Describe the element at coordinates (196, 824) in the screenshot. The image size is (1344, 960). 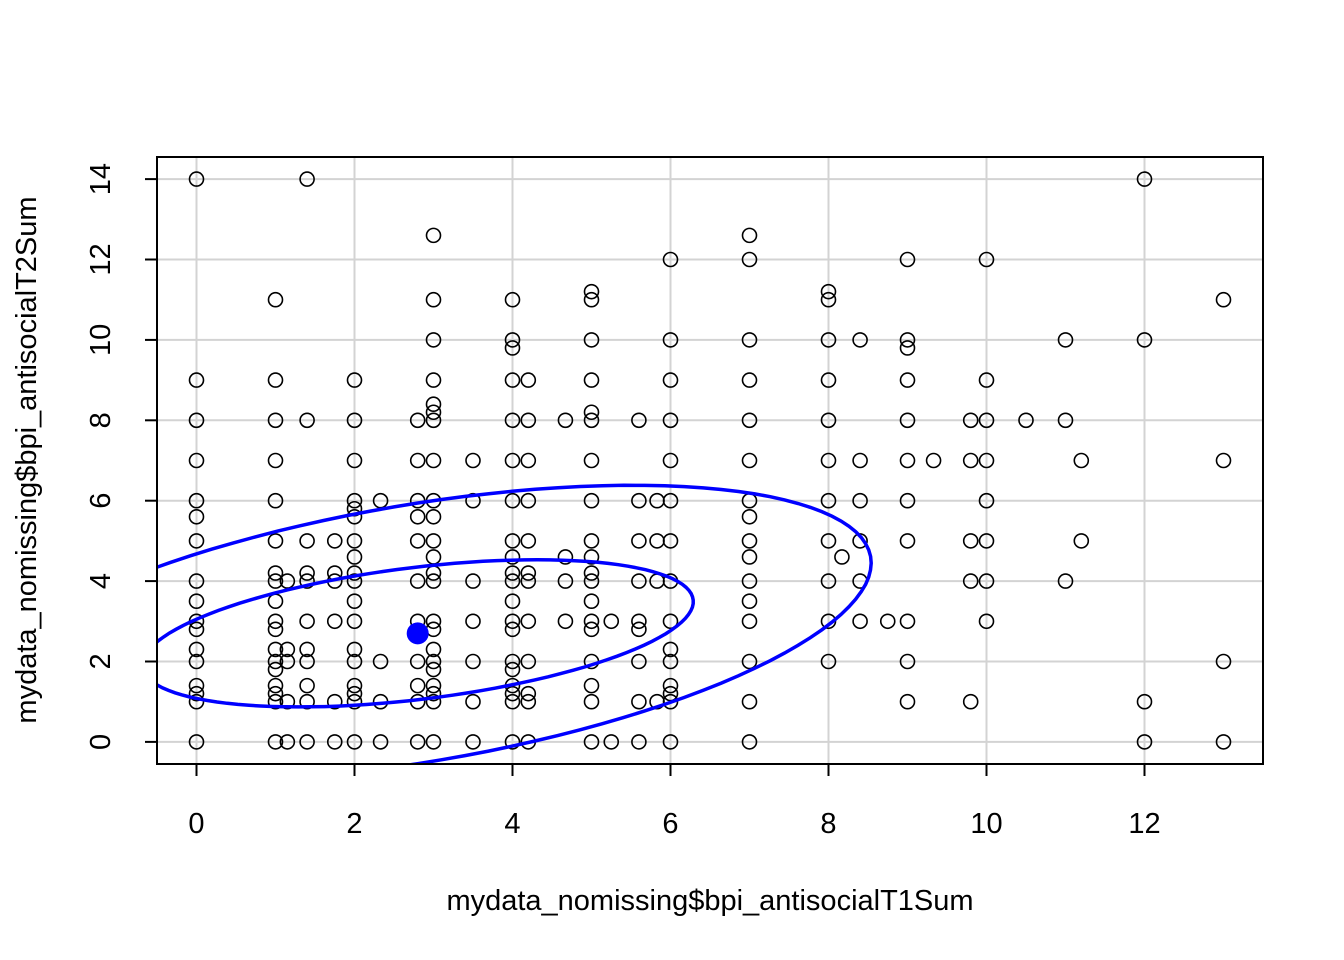
I see `x-tick-label: 0` at that location.